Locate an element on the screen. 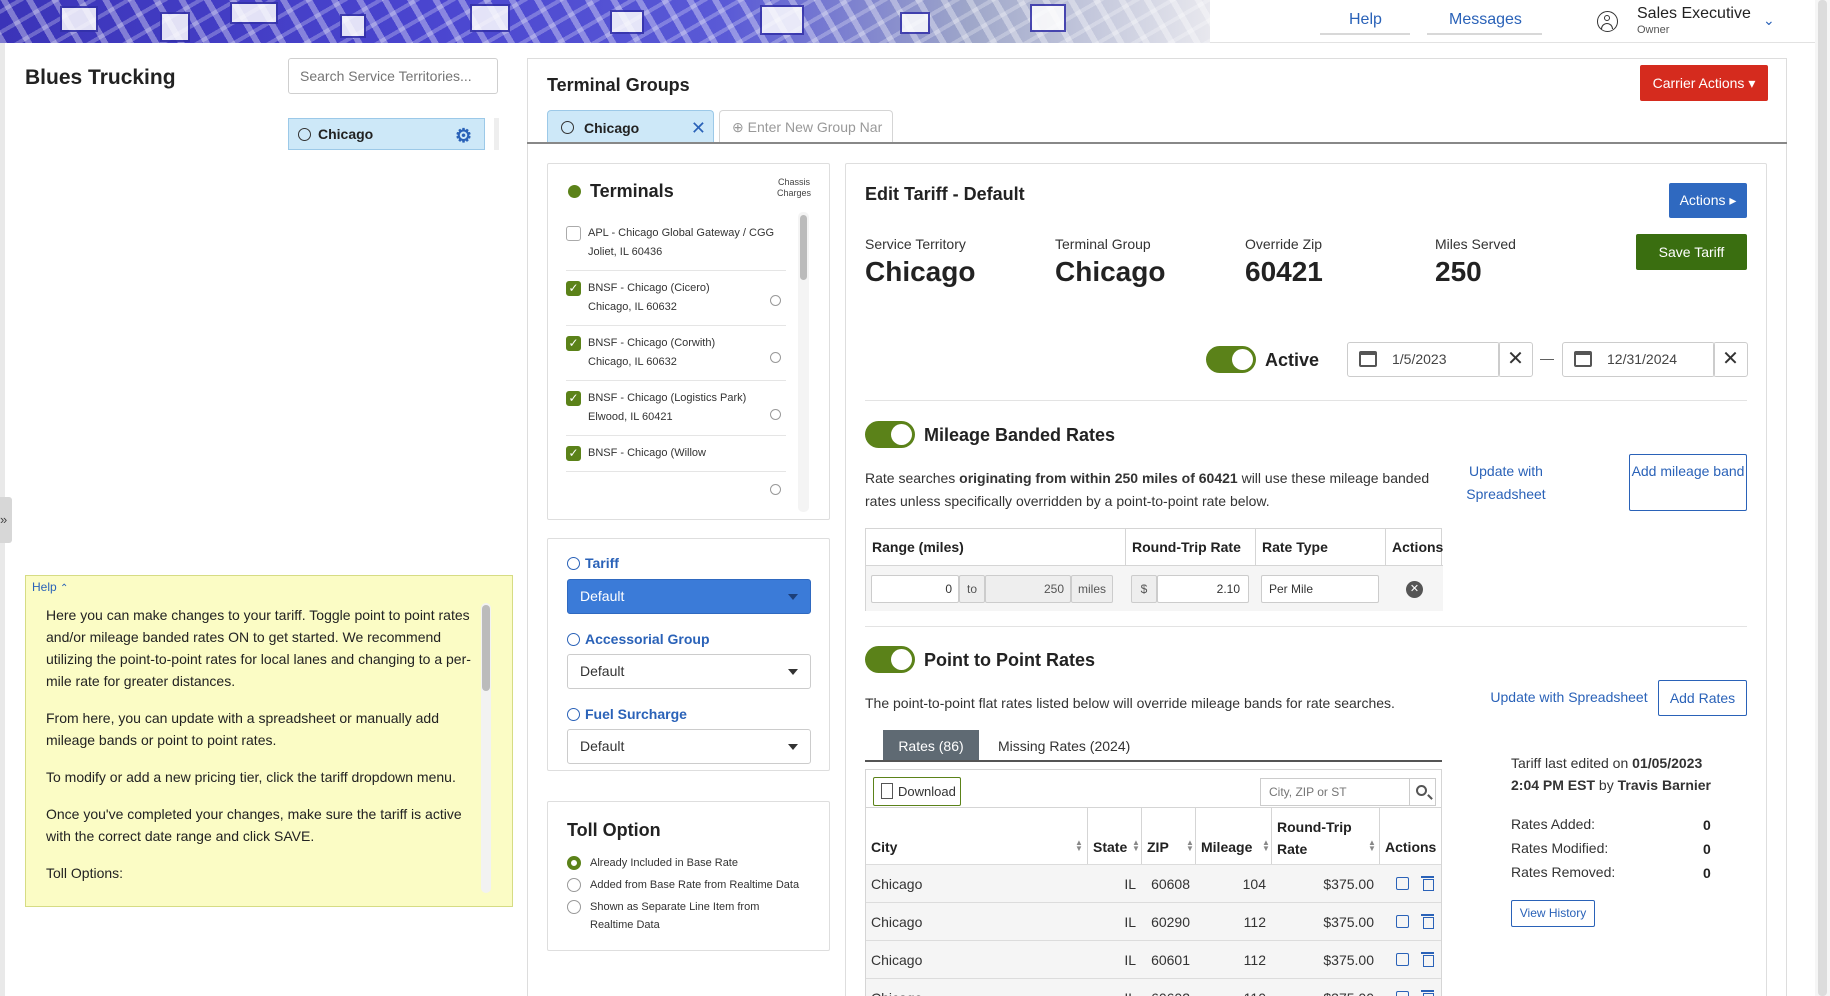 The width and height of the screenshot is (1830, 996). carrier-actions-button: Carrier Actions ▾ is located at coordinates (1704, 83).